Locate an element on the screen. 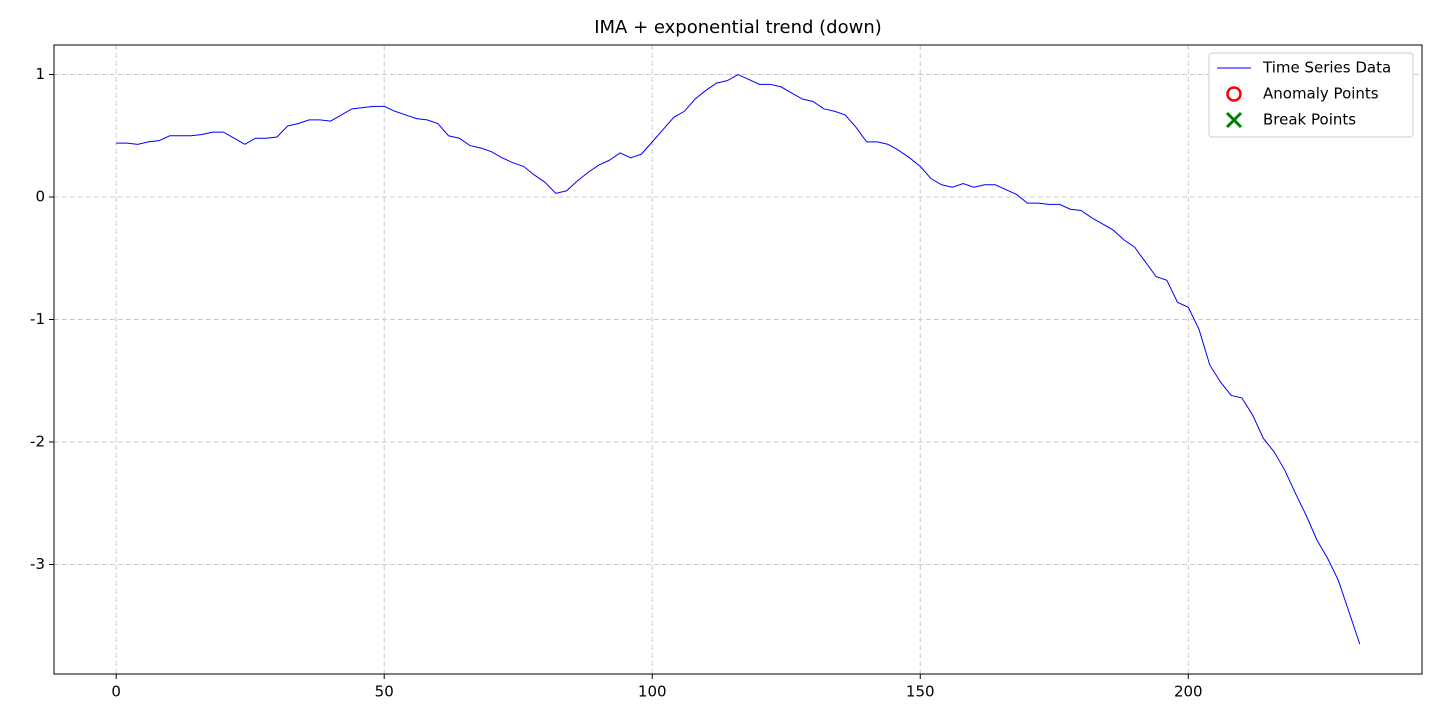 This screenshot has width=1440, height=720. legend-label: Anomaly Points is located at coordinates (1321, 94).